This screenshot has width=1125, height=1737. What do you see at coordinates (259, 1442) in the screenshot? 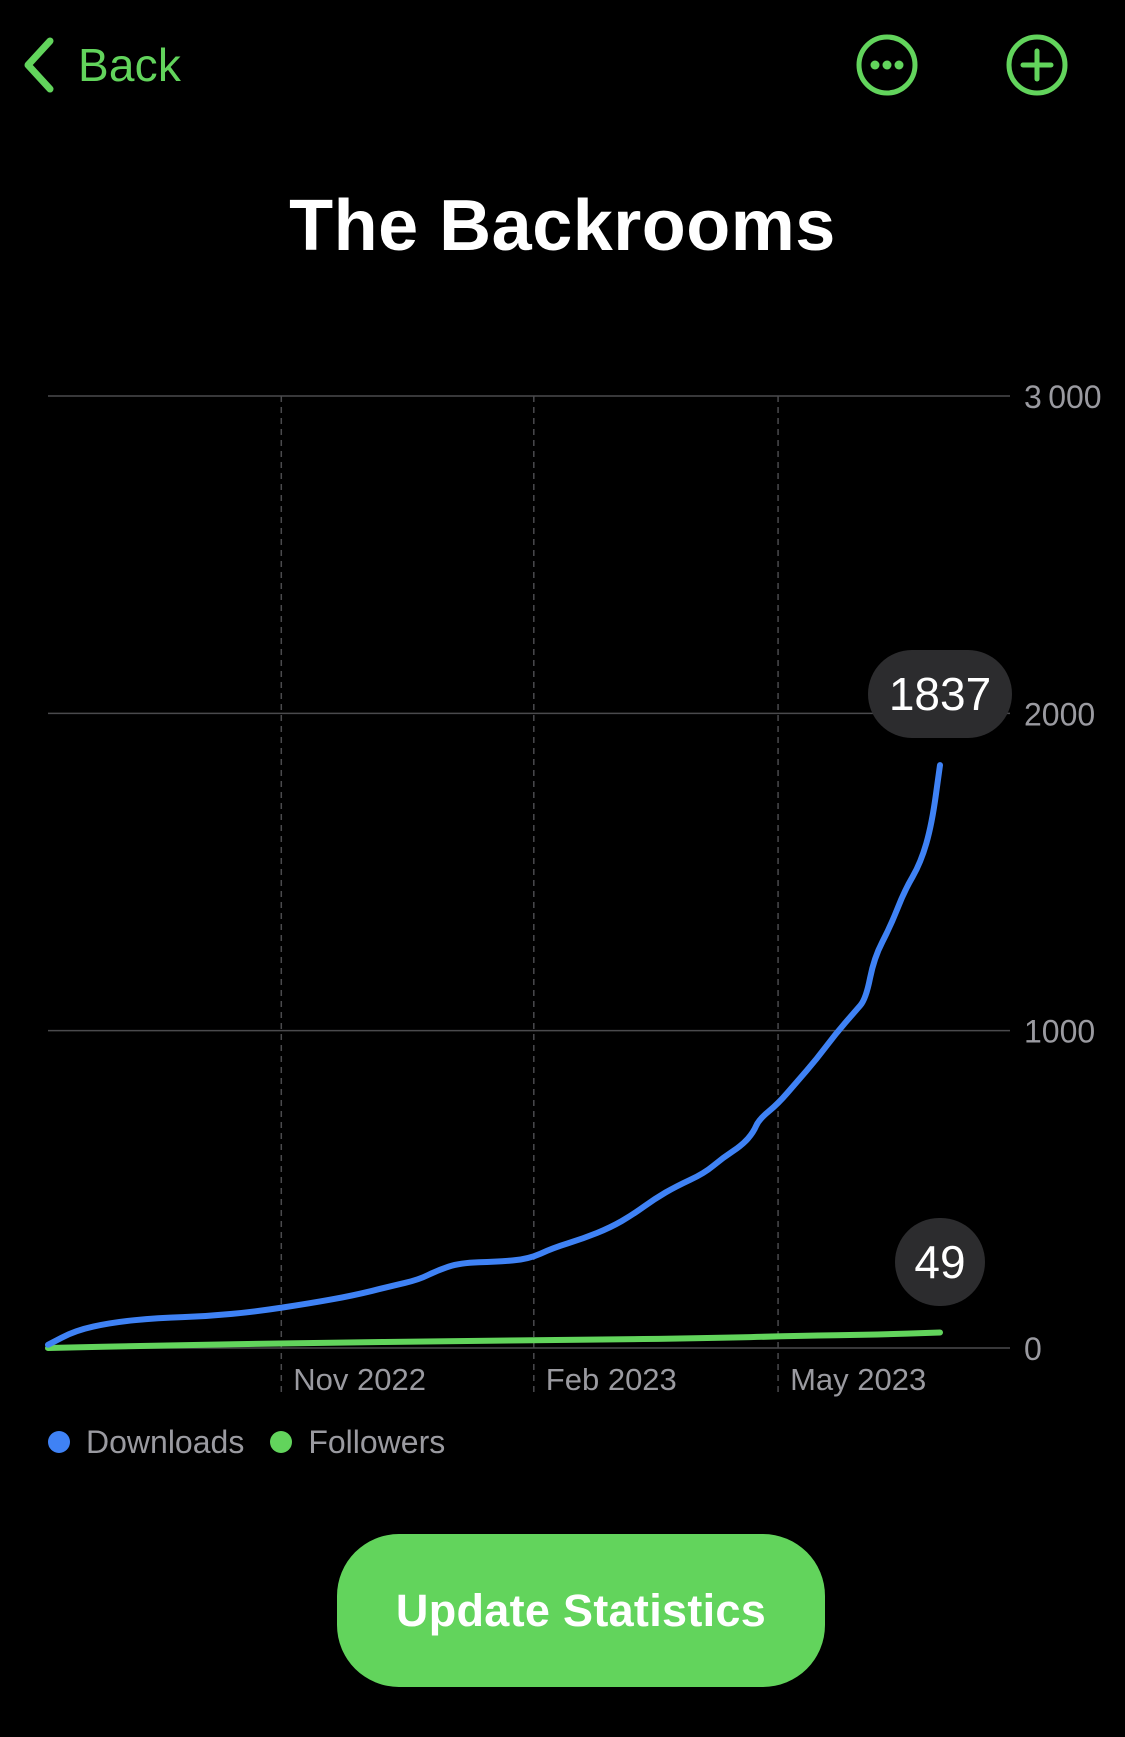
I see `chart-legend: Downloads Followers` at bounding box center [259, 1442].